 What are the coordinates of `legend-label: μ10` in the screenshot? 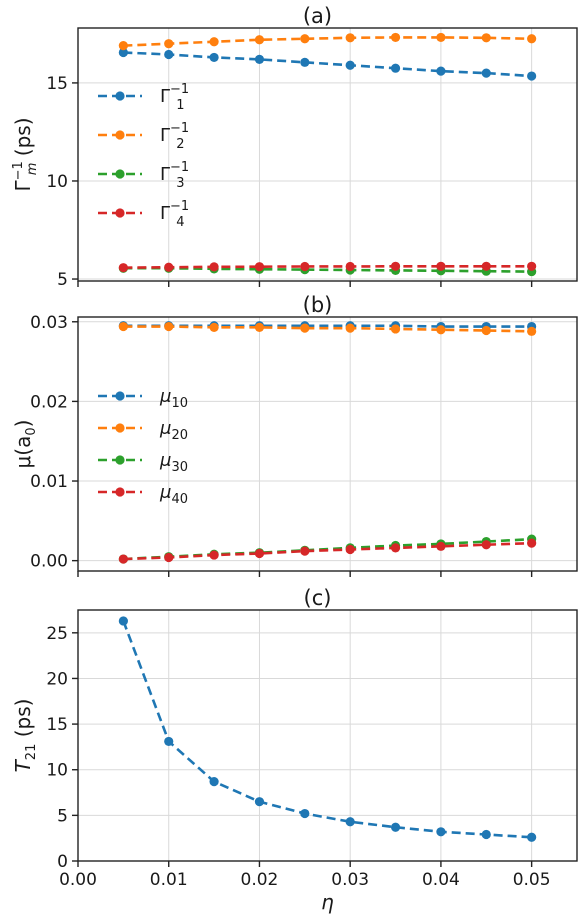 It's located at (173, 398).